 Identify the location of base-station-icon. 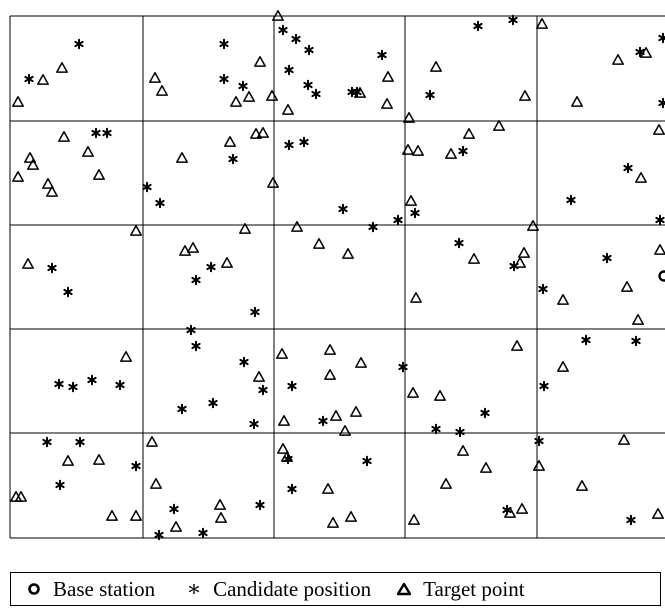
(34, 589).